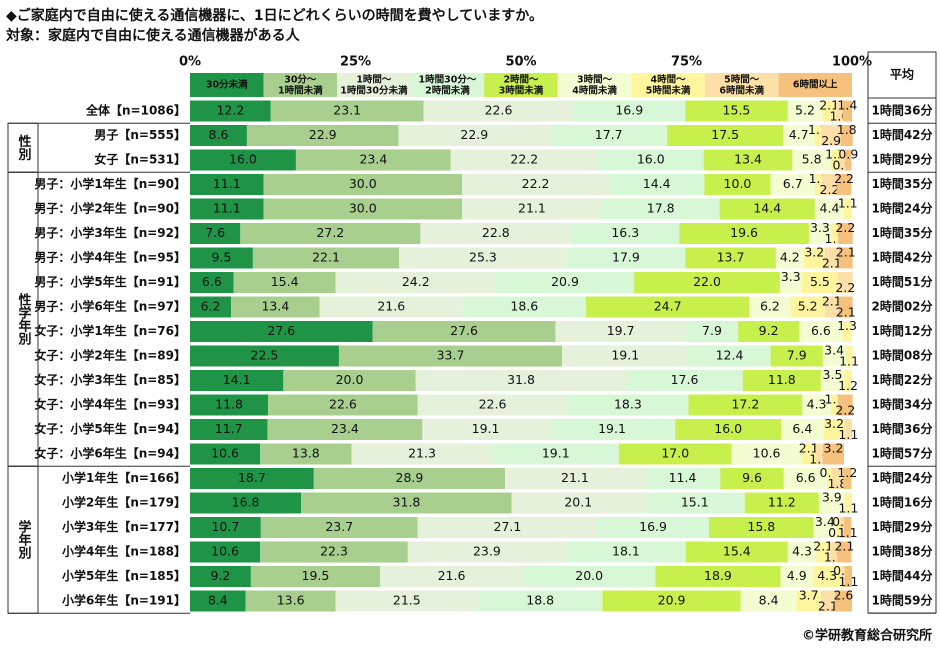 This screenshot has height=650, width=940. Describe the element at coordinates (820, 281) in the screenshot. I see `value-label: 5.5` at that location.